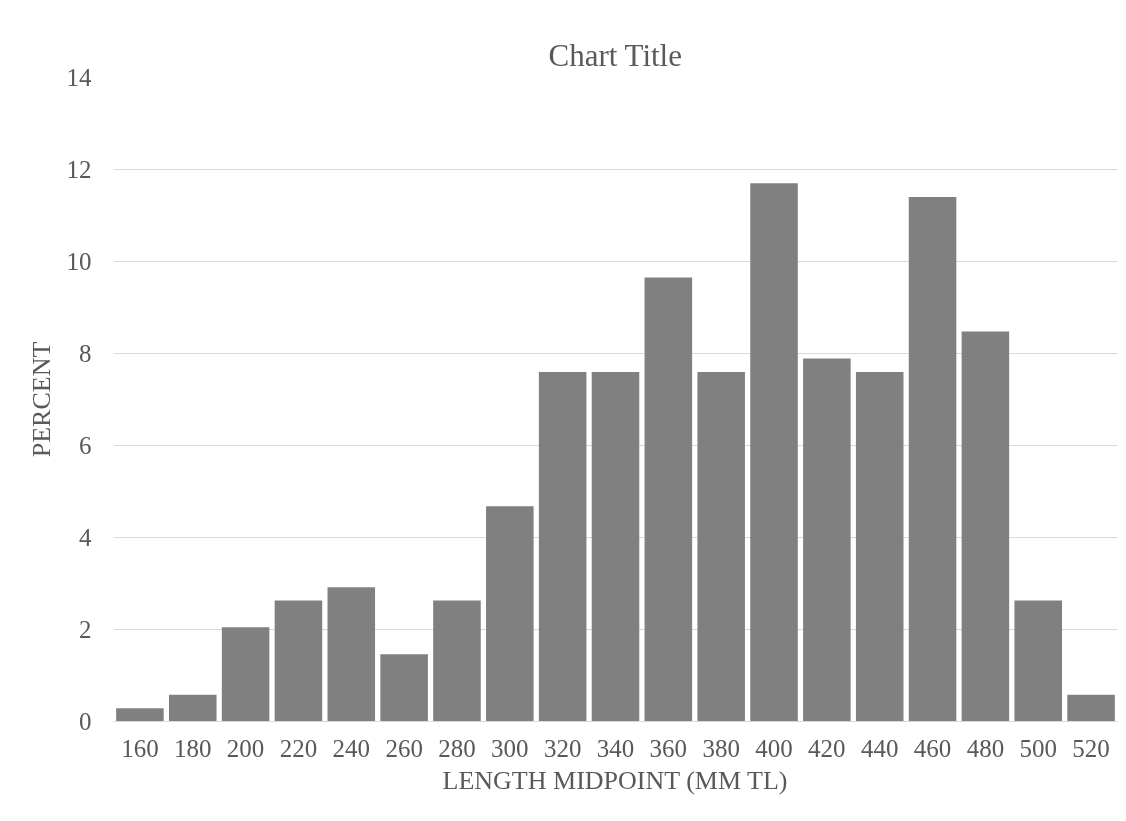 The height and width of the screenshot is (821, 1126). Describe the element at coordinates (404, 748) in the screenshot. I see `x-tick-label: 260` at that location.